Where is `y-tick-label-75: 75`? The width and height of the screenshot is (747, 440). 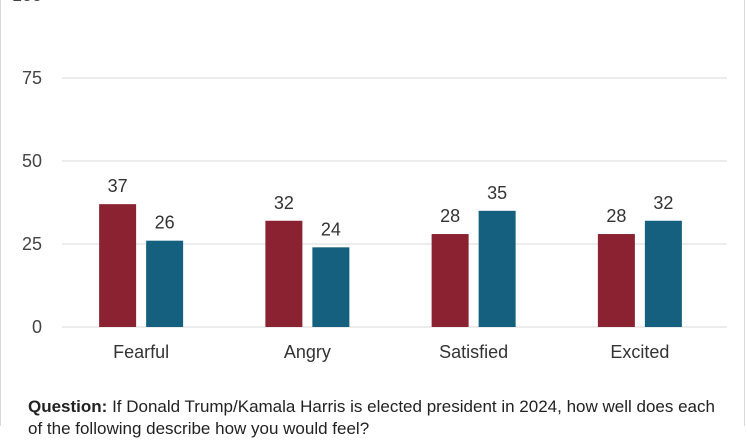 y-tick-label-75: 75 is located at coordinates (32, 78).